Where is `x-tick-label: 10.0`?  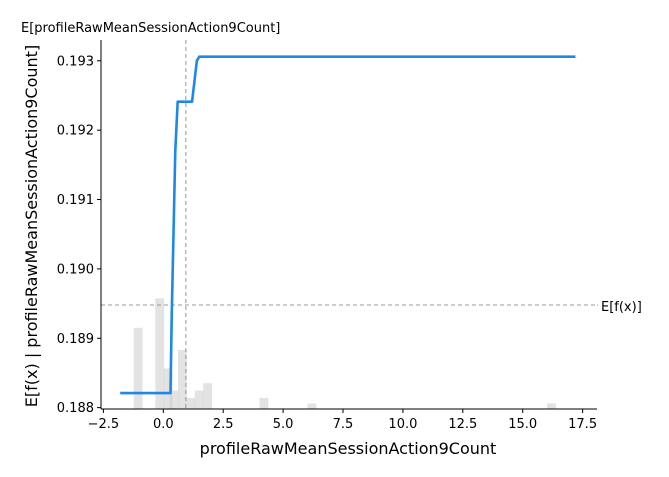 x-tick-label: 10.0 is located at coordinates (402, 424).